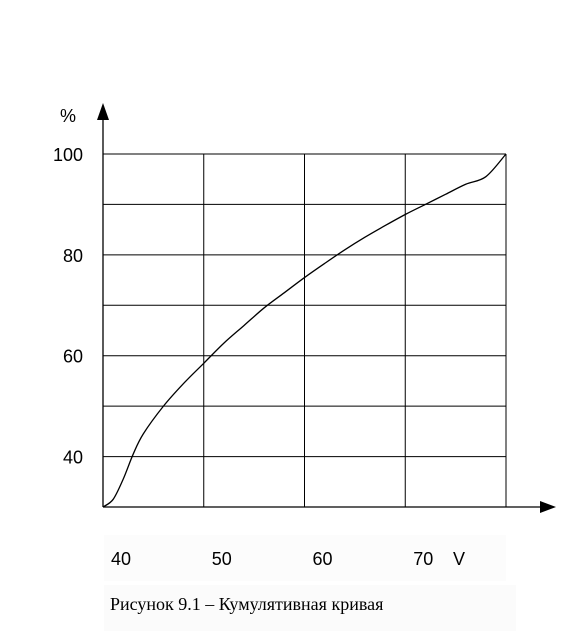  What do you see at coordinates (68, 116) in the screenshot?
I see `y-axis-label: %` at bounding box center [68, 116].